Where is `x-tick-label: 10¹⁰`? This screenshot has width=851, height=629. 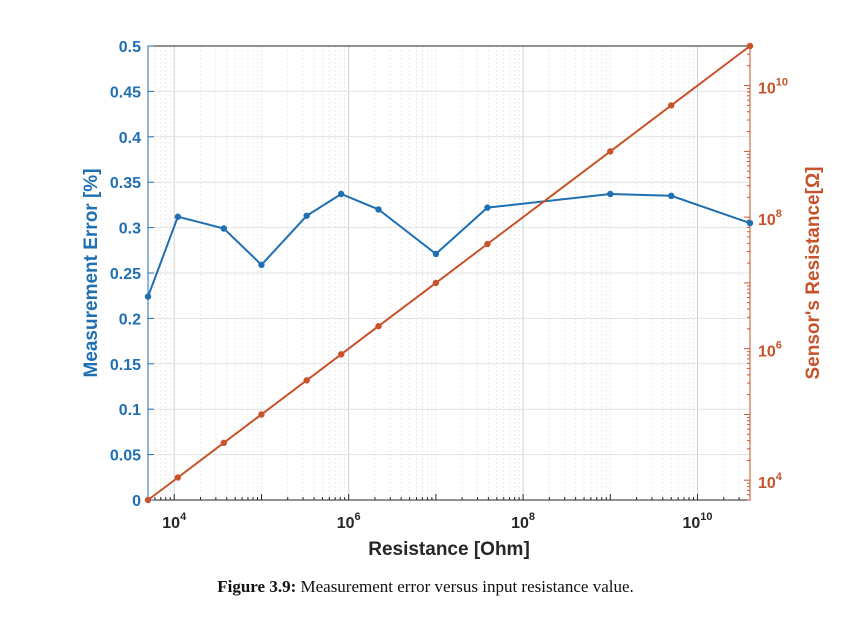 x-tick-label: 10¹⁰ is located at coordinates (697, 521).